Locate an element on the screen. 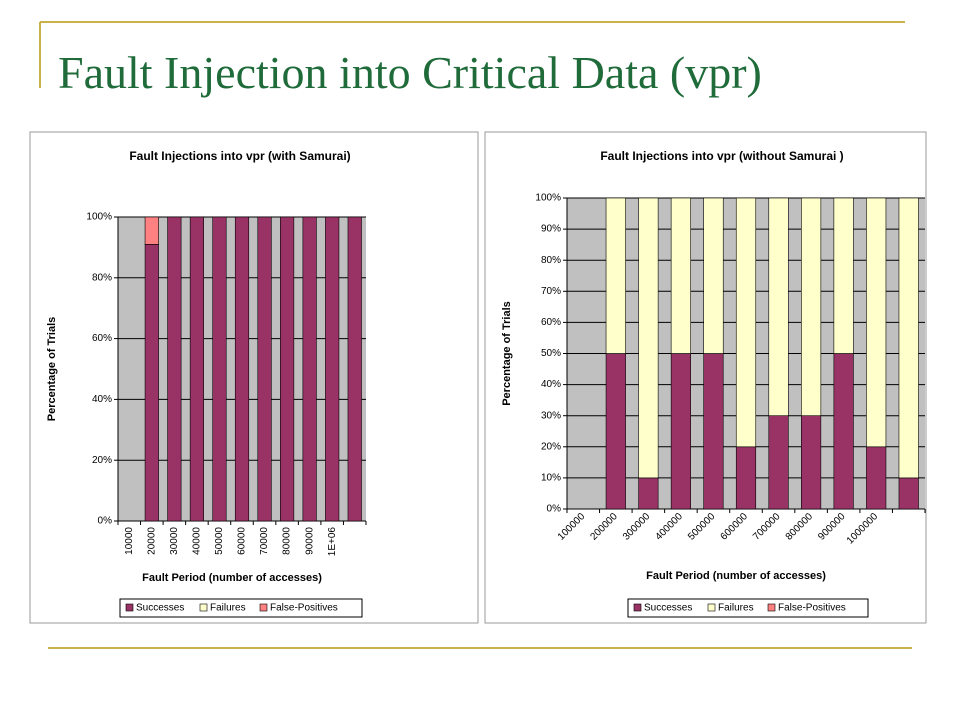 The image size is (960, 720). x-tick-label: 30000 is located at coordinates (174, 541).